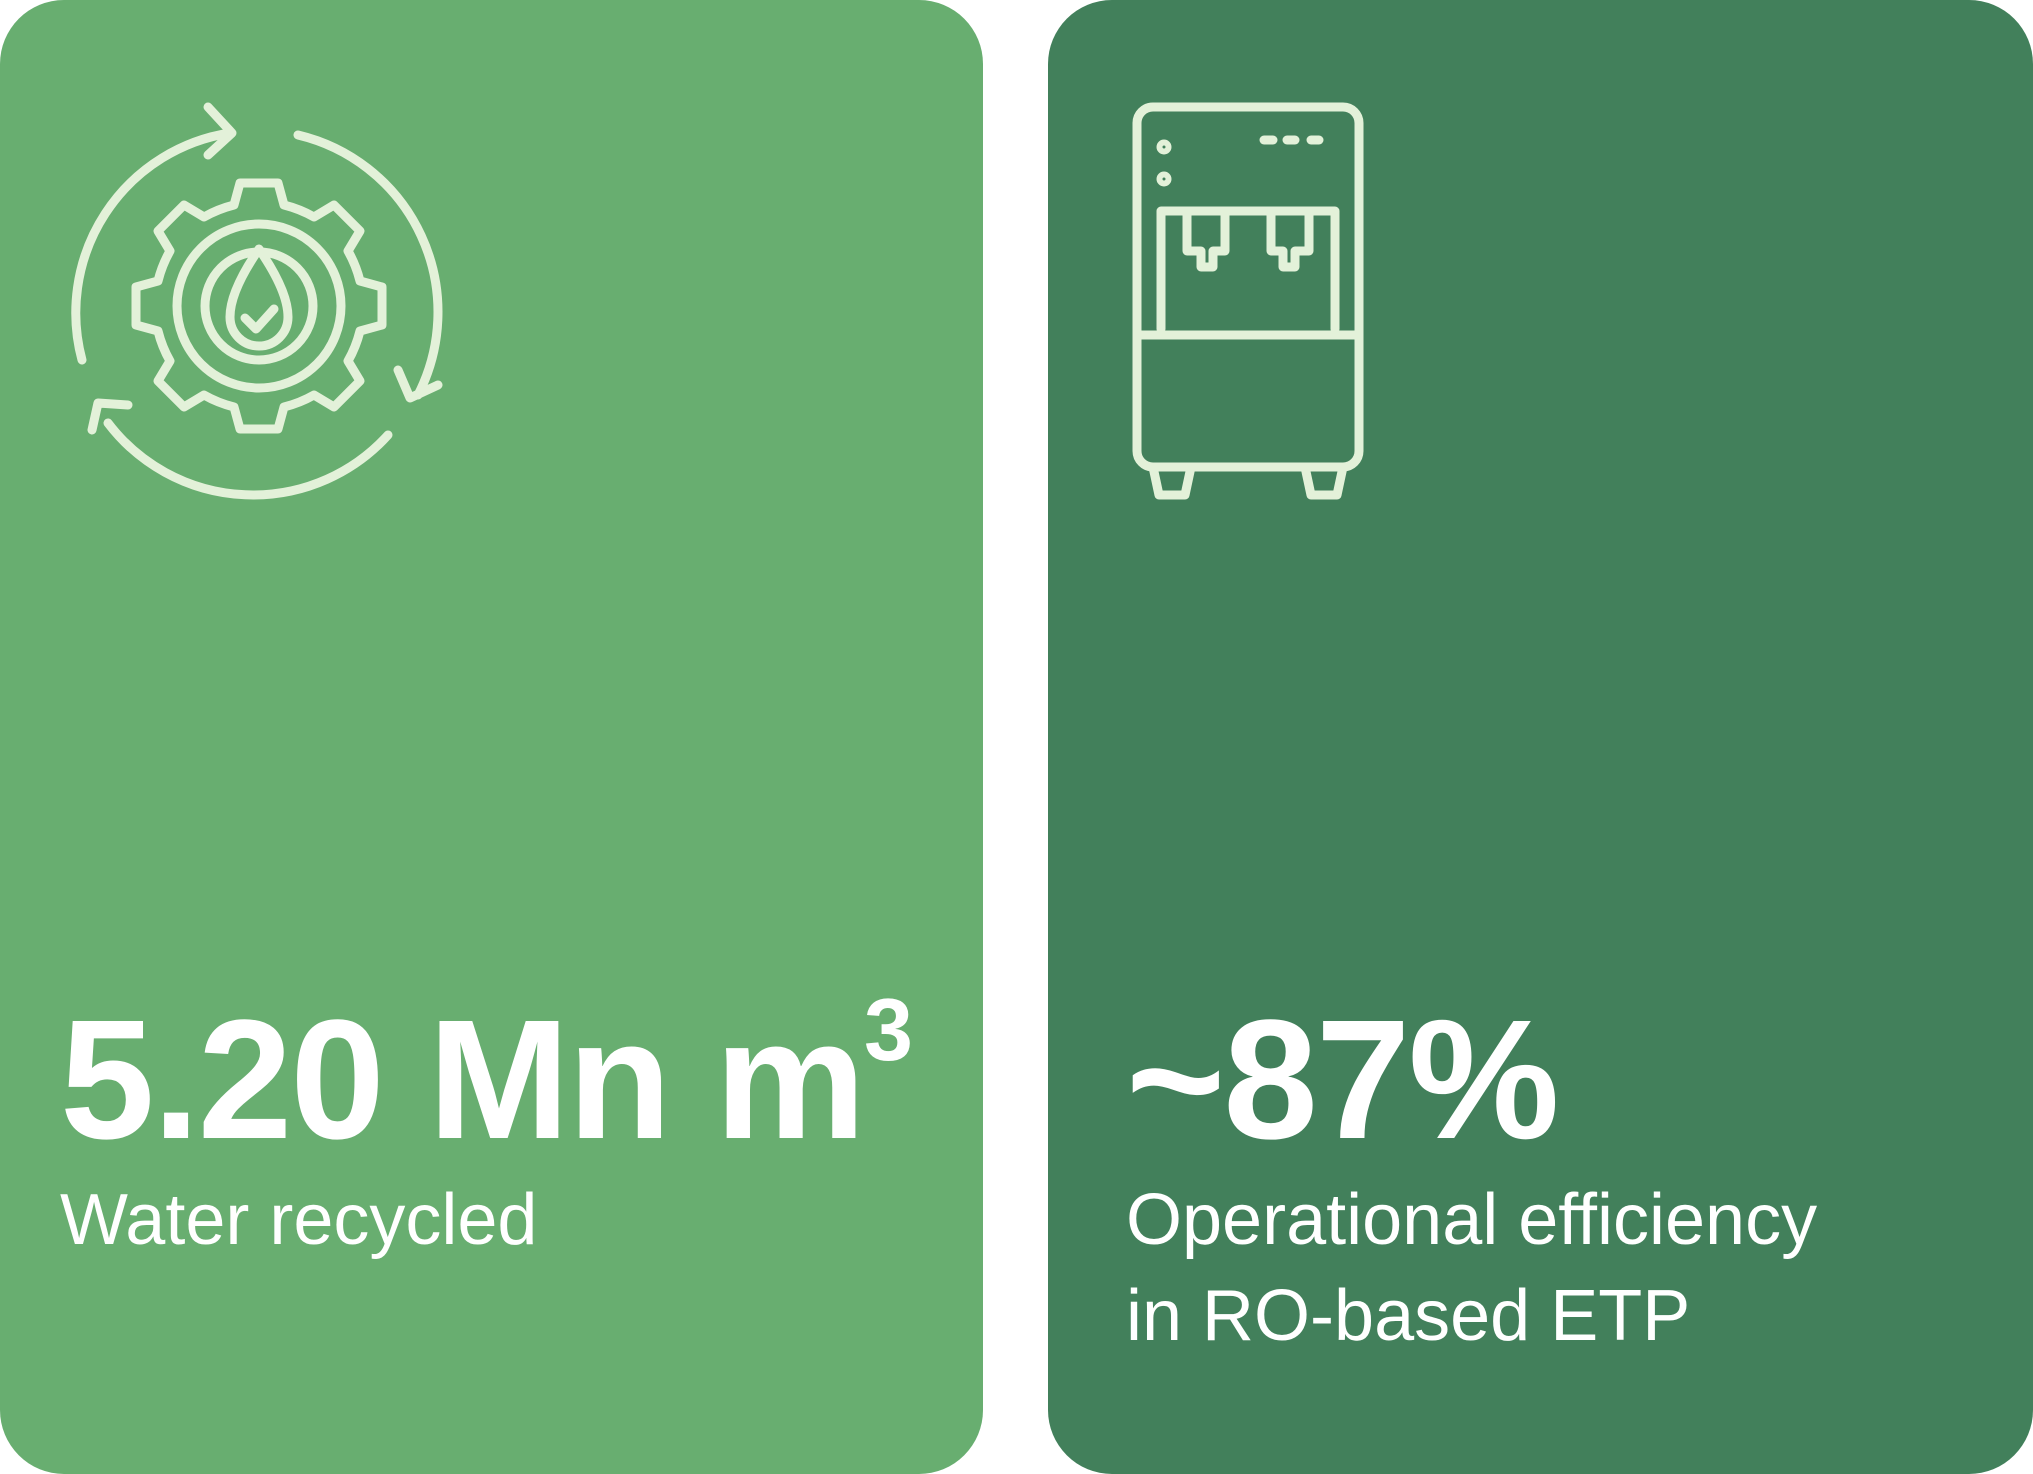 The image size is (2033, 1474). I want to click on water-recycled-value: 5.20 Mn m3, so click(486, 1077).